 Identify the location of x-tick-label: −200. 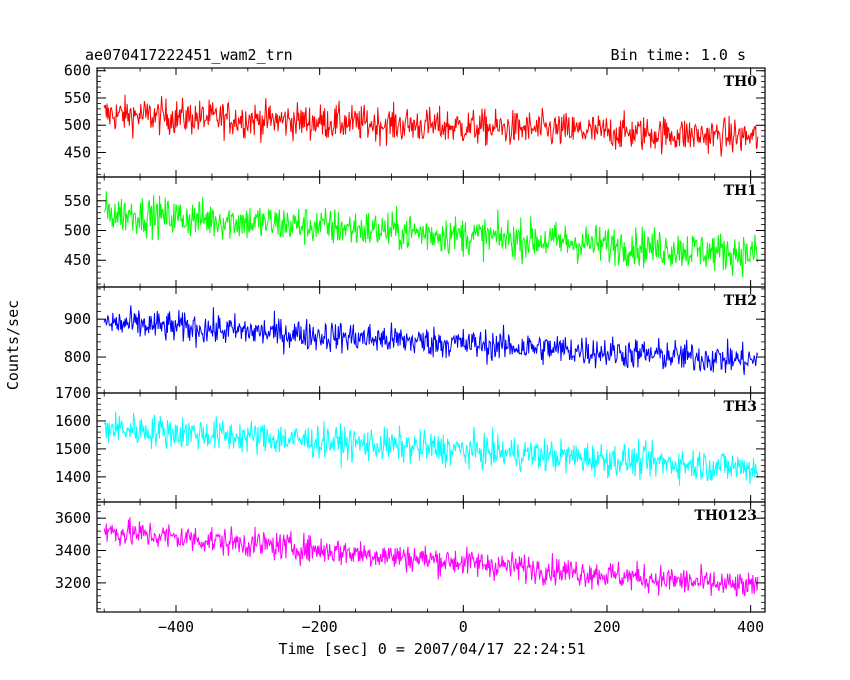
(320, 627).